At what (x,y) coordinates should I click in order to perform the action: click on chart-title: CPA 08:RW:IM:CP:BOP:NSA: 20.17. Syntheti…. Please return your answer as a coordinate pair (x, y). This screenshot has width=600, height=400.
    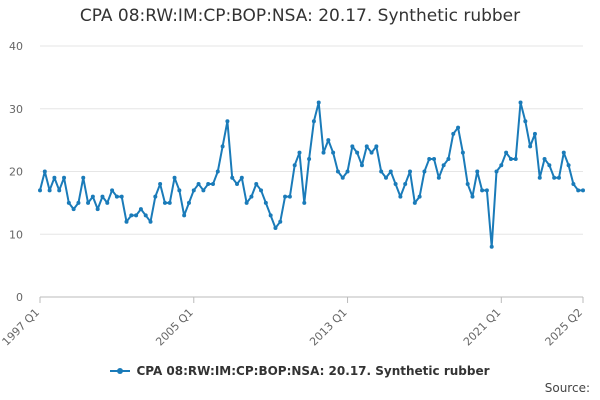
    Looking at the image, I should click on (300, 16).